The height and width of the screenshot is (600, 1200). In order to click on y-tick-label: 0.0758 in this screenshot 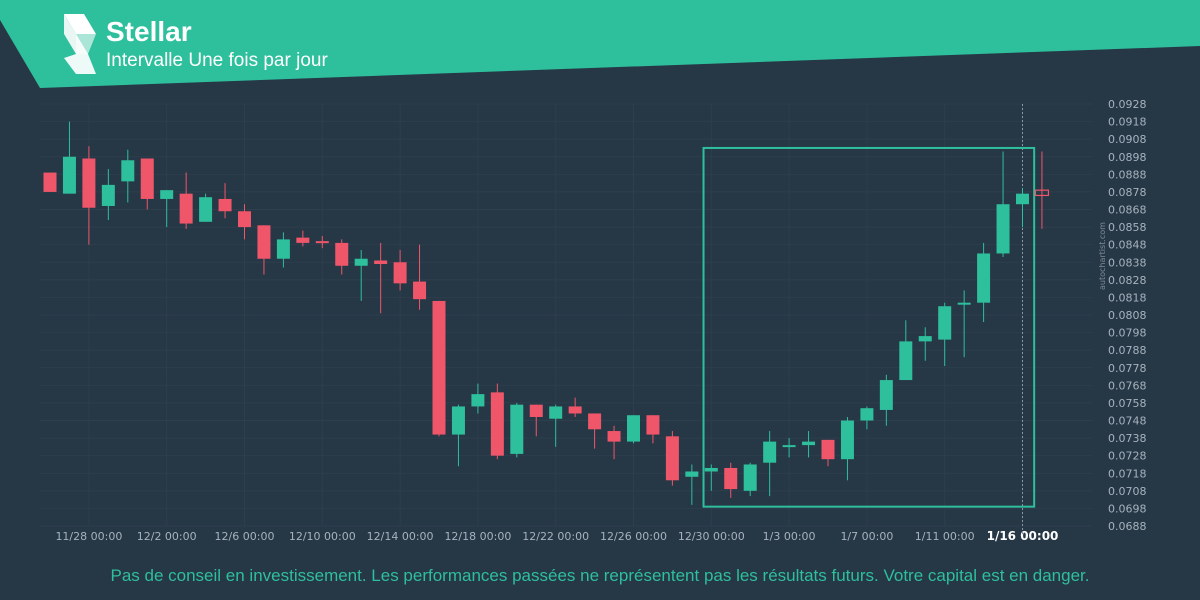, I will do `click(1127, 403)`.